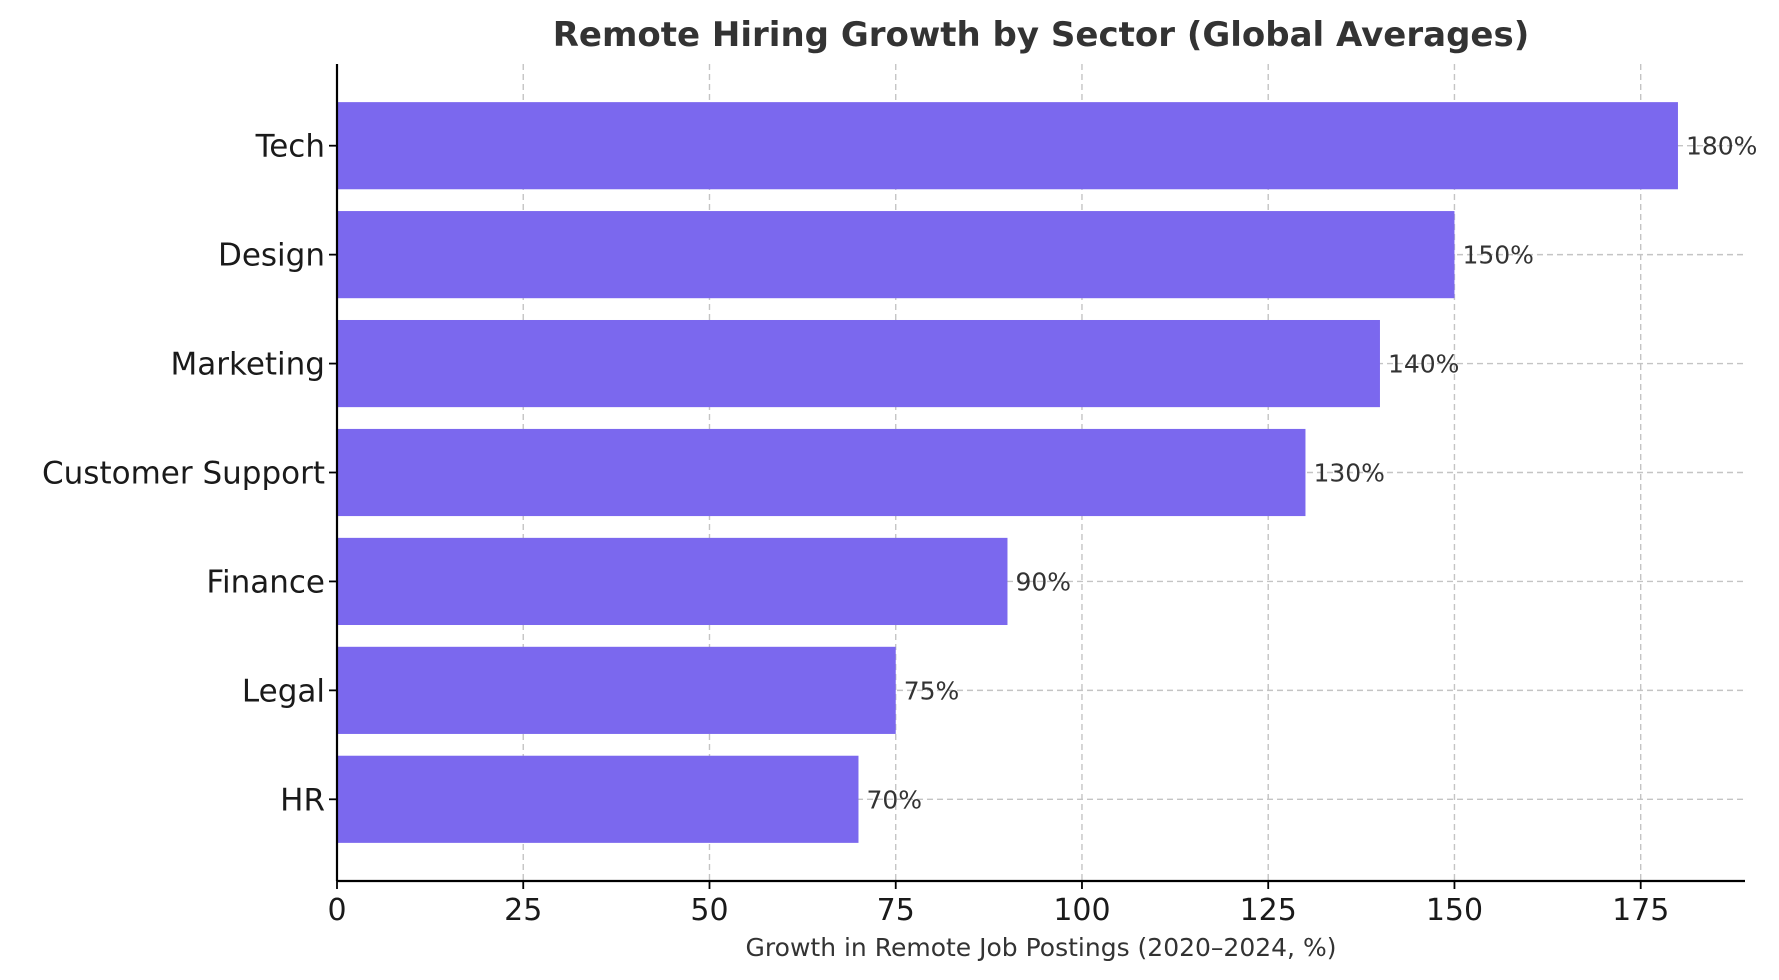 The image size is (1779, 980). I want to click on y-tick-label: Legal, so click(283, 691).